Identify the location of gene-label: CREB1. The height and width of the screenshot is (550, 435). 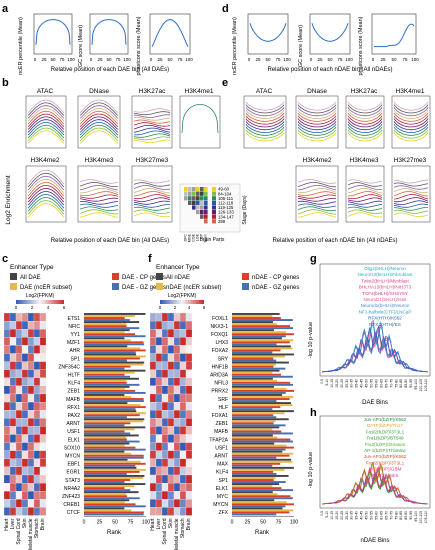
(71, 505).